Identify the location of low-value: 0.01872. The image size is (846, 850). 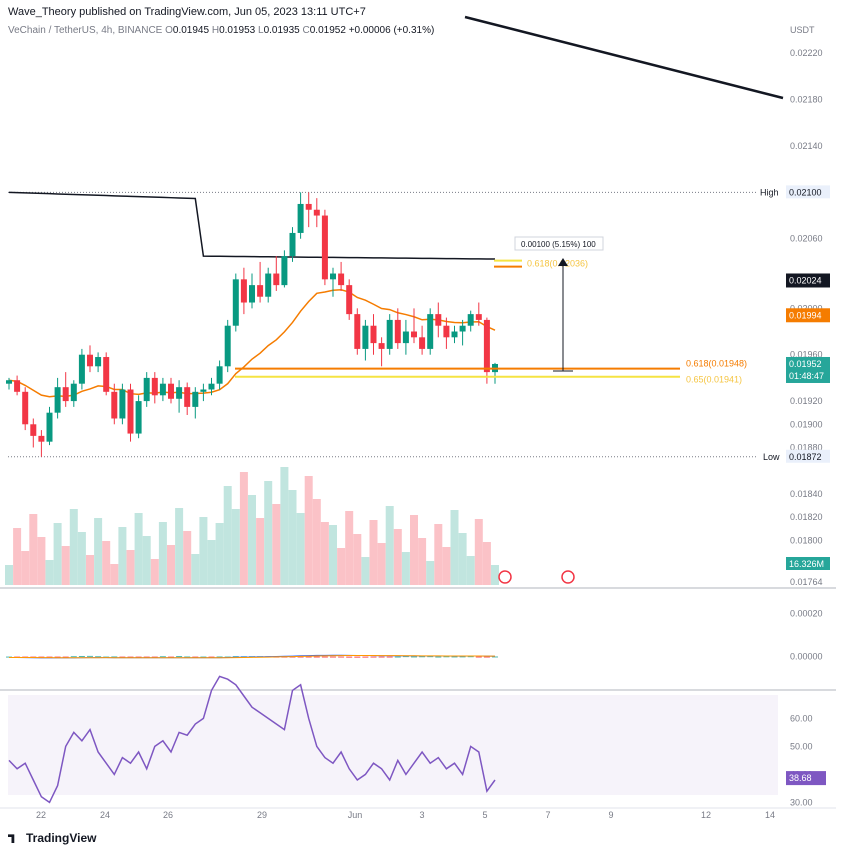
(805, 457).